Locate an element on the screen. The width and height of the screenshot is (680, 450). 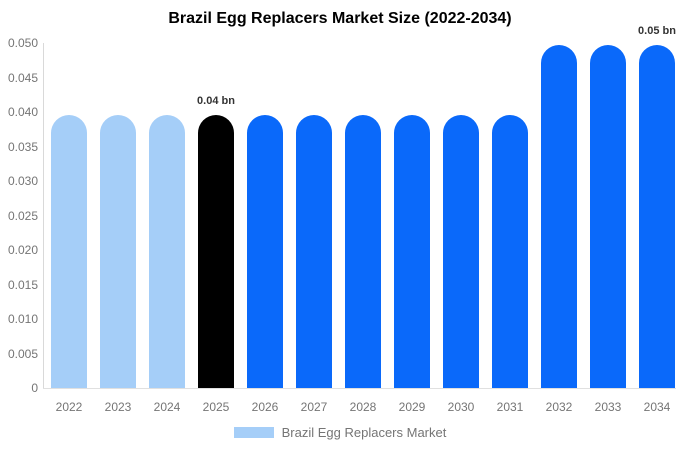
y-tick-label: 0.015 is located at coordinates (22, 284).